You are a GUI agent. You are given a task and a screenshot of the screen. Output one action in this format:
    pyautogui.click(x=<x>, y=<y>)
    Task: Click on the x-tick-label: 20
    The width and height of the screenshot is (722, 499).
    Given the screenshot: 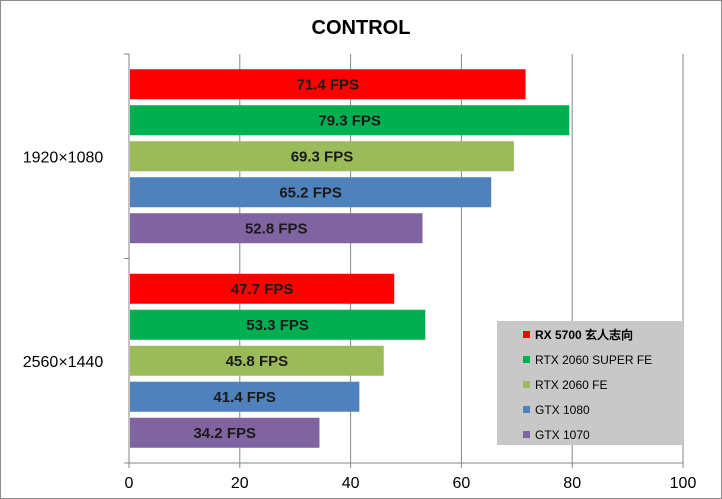 What is the action you would take?
    pyautogui.click(x=240, y=483)
    